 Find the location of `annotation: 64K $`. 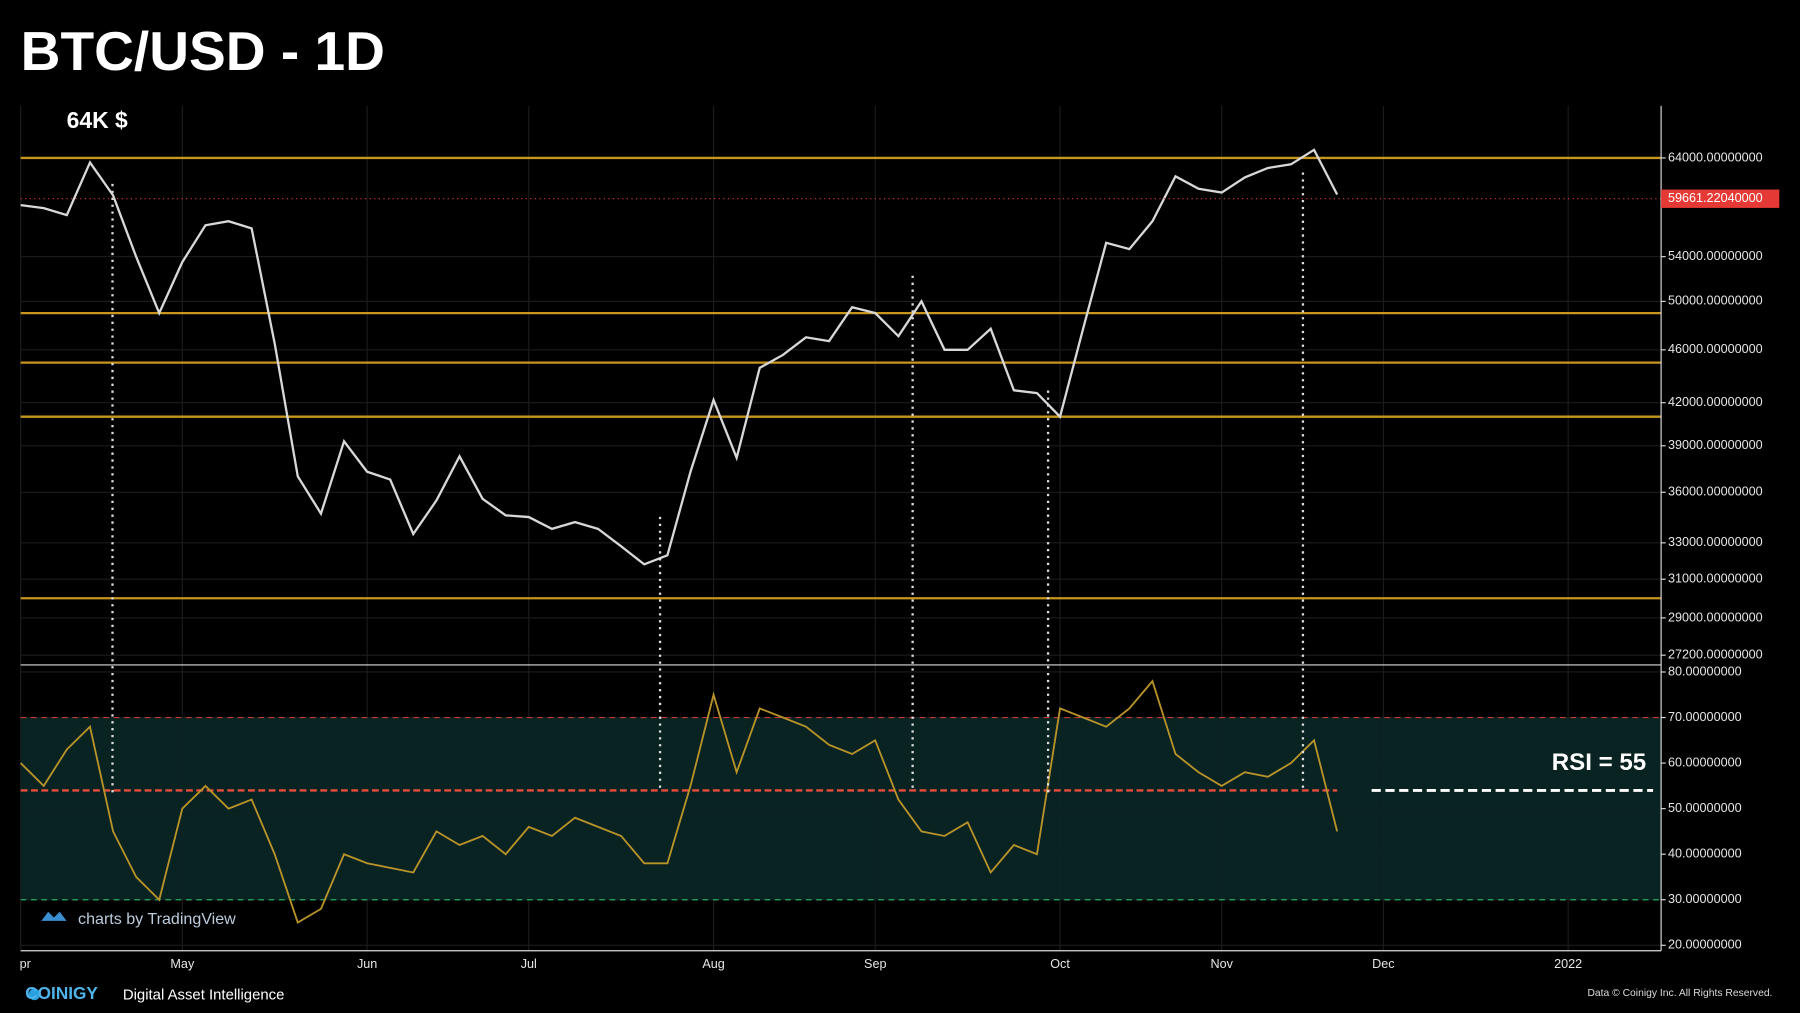

annotation: 64K $ is located at coordinates (97, 120).